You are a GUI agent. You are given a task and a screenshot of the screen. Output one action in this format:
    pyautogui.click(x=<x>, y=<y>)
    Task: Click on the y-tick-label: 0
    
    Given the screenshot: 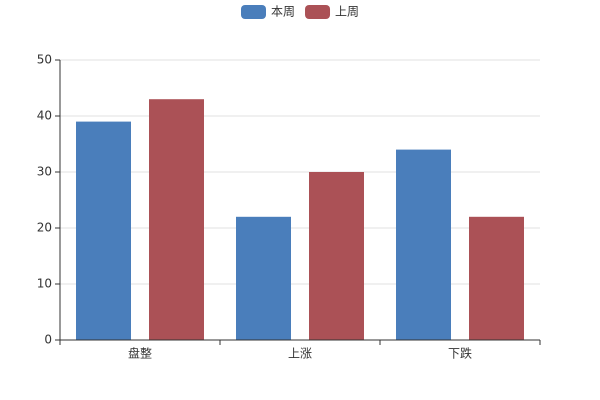 What is the action you would take?
    pyautogui.click(x=48, y=340)
    